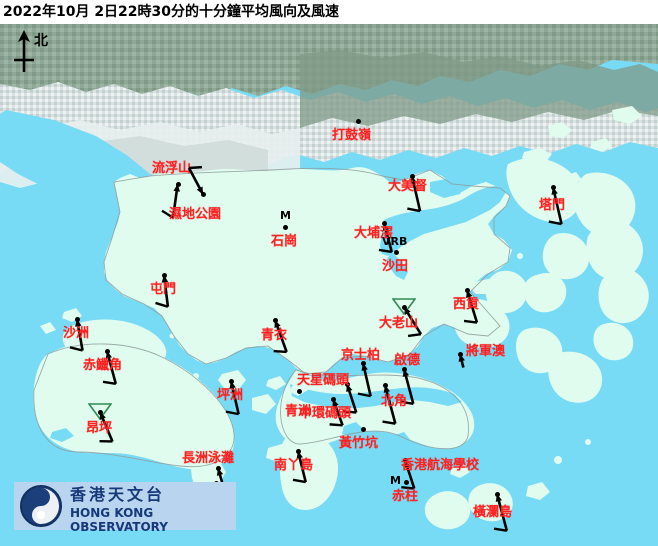 The height and width of the screenshot is (546, 658). Describe the element at coordinates (172, 168) in the screenshot. I see `station-label: 流浮山` at that location.